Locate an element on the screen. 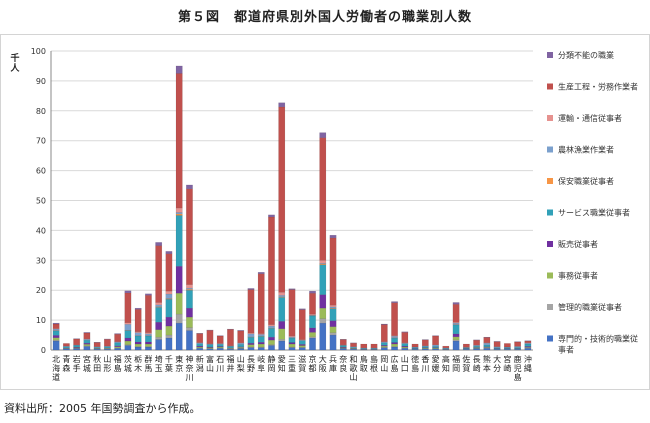 Image resolution: width=650 pixels, height=423 pixels. x-tick-label: 石川 is located at coordinates (220, 364).